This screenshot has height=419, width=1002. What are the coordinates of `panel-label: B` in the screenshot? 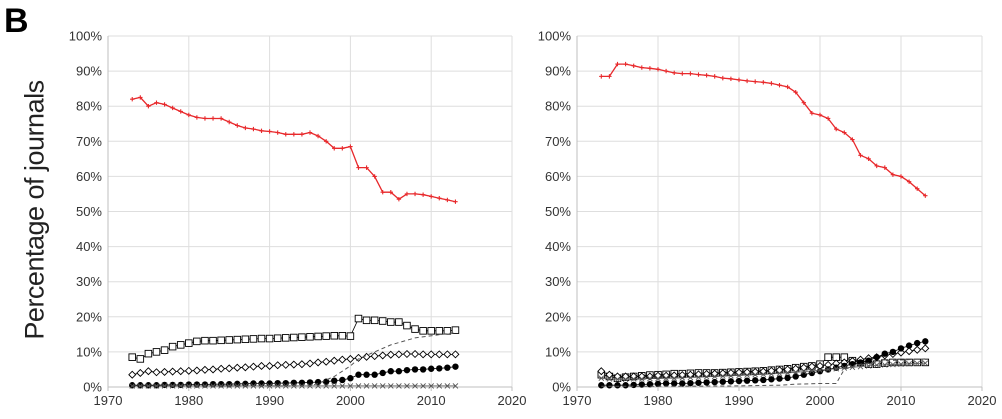 It's located at (16, 21).